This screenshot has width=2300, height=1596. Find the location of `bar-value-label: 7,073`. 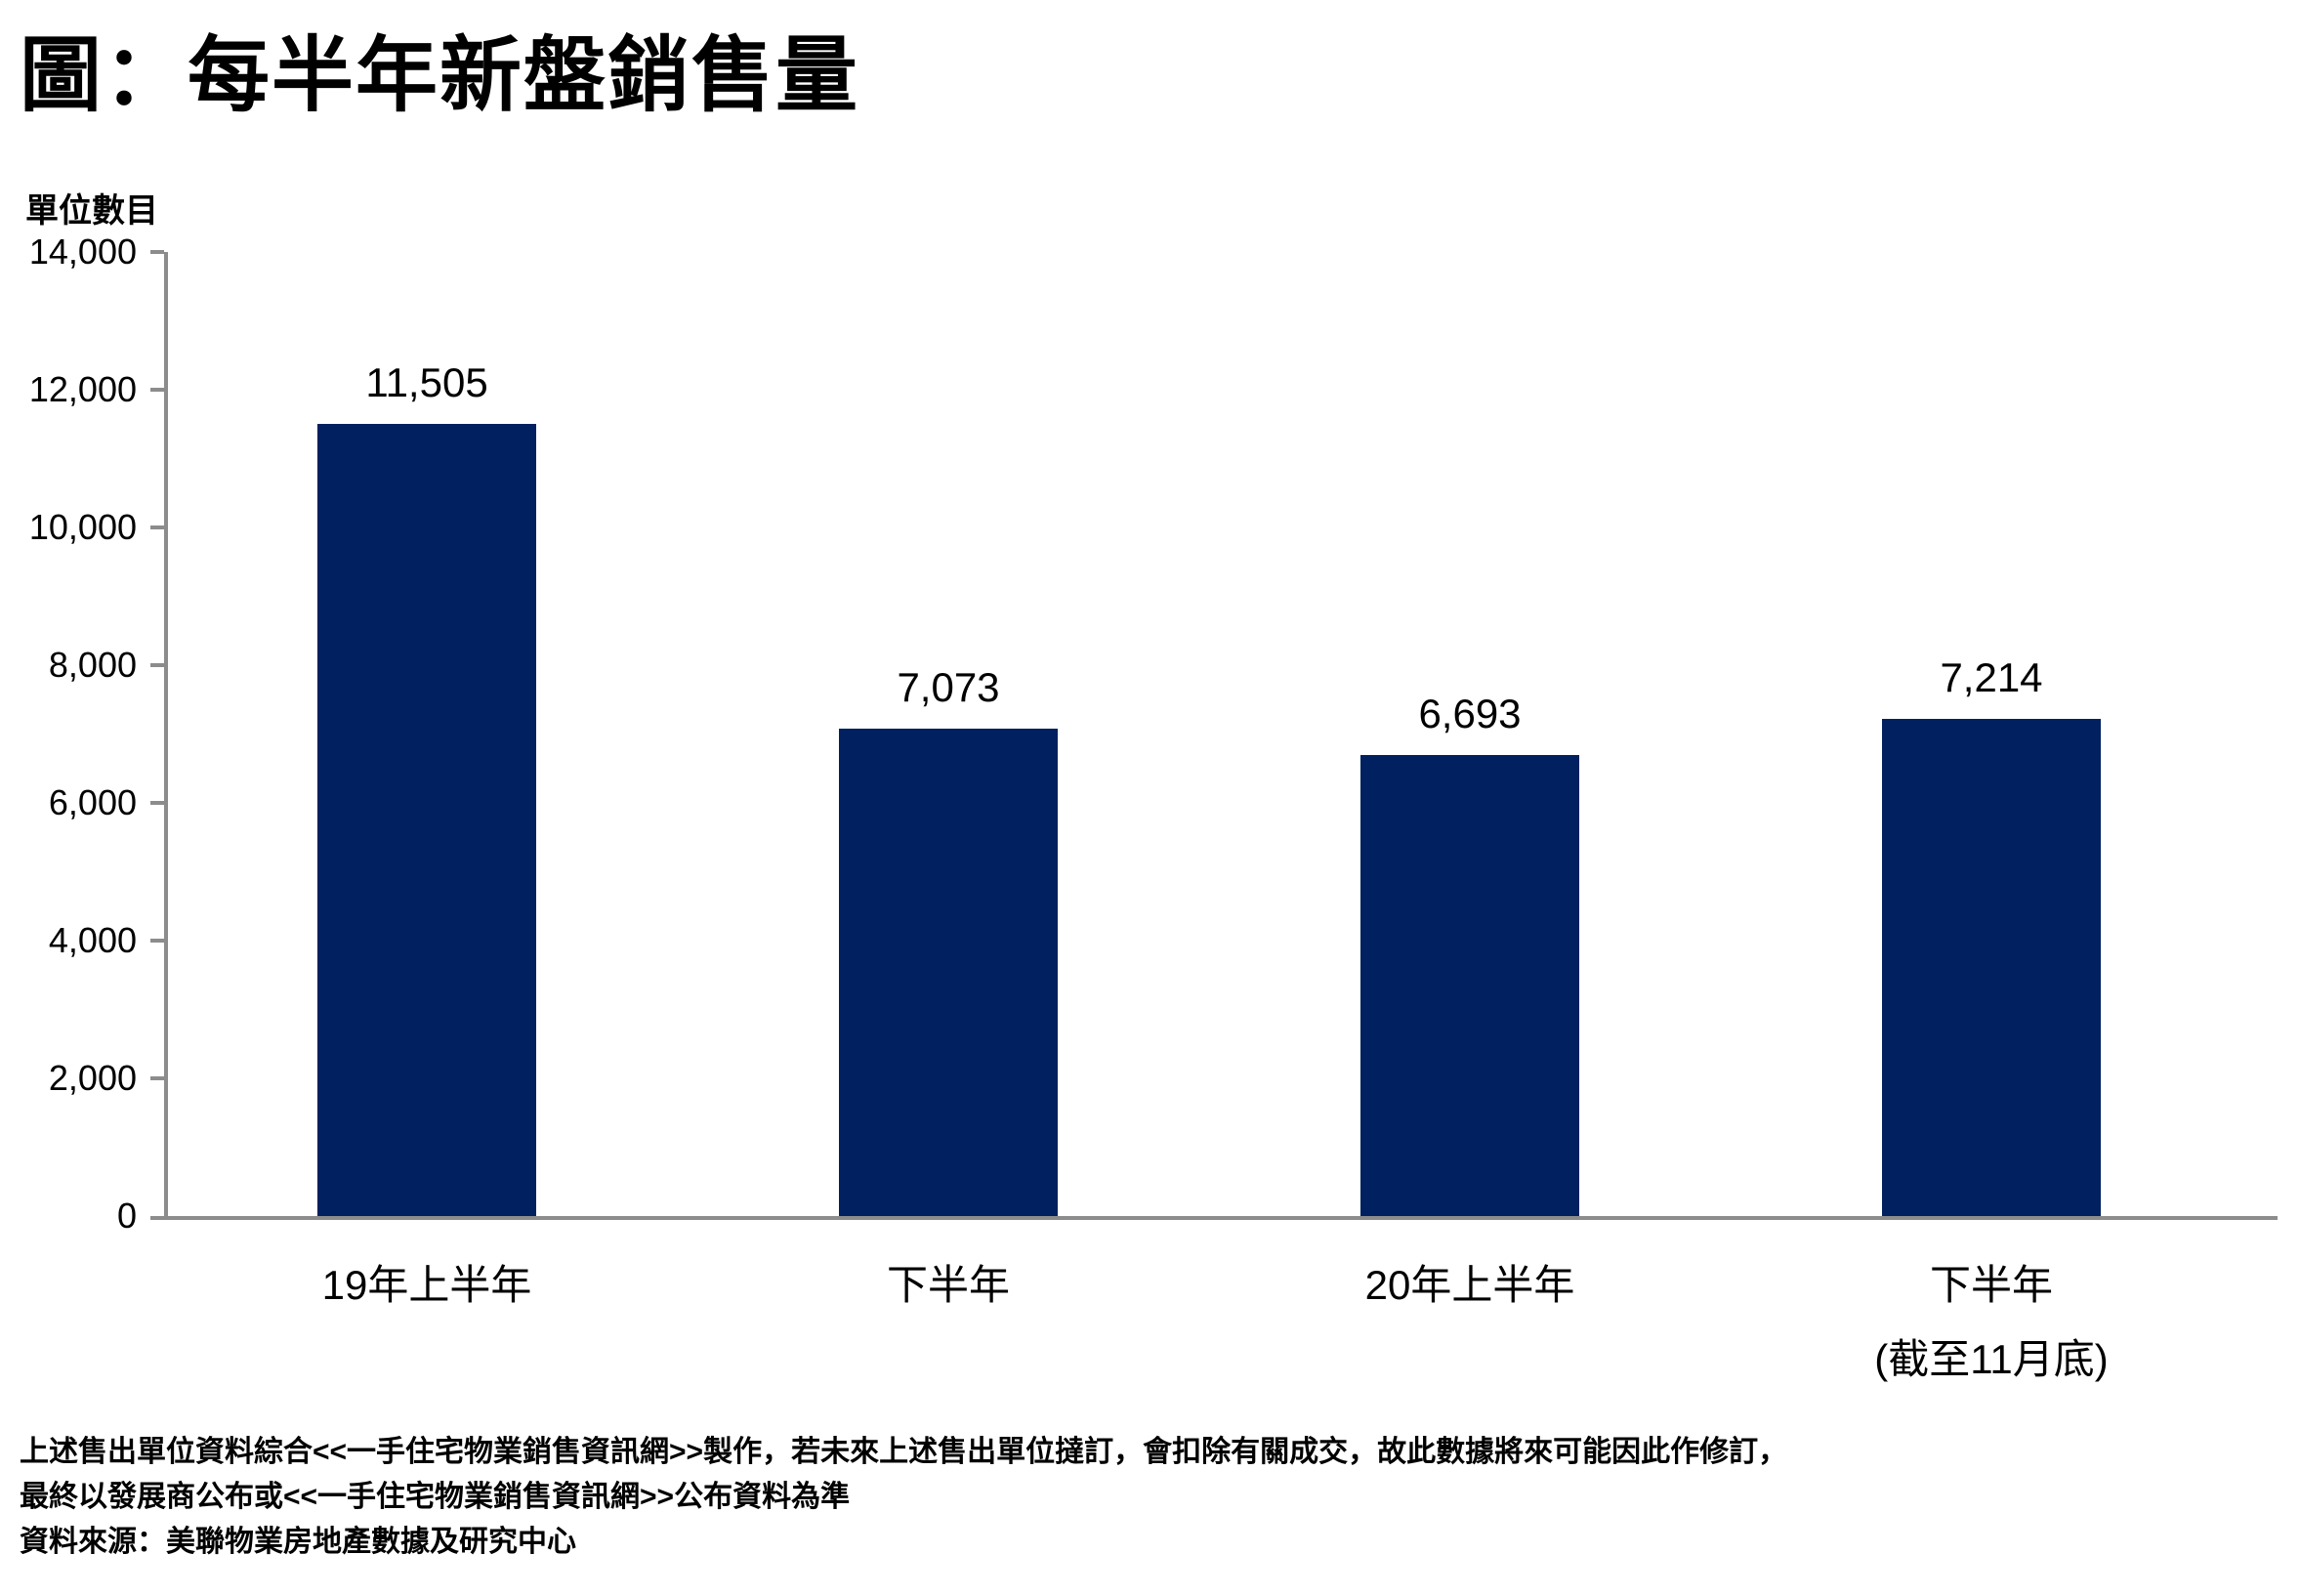

bar-value-label: 7,073 is located at coordinates (948, 687).